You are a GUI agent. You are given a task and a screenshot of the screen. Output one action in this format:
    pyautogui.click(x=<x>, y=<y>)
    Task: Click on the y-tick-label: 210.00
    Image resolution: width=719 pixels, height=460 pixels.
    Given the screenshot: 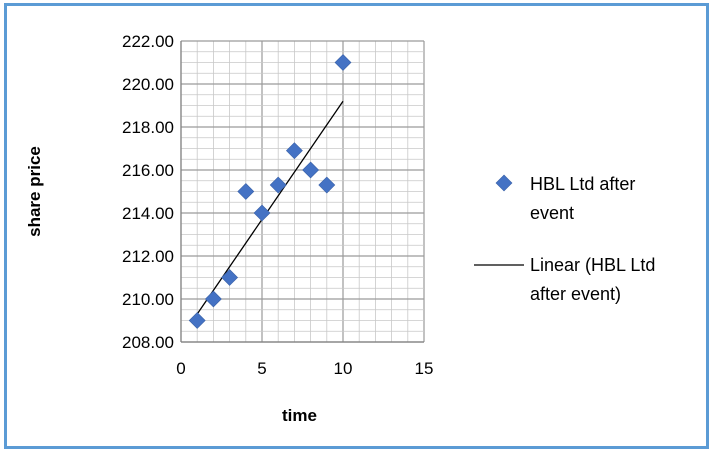 What is the action you would take?
    pyautogui.click(x=148, y=299)
    